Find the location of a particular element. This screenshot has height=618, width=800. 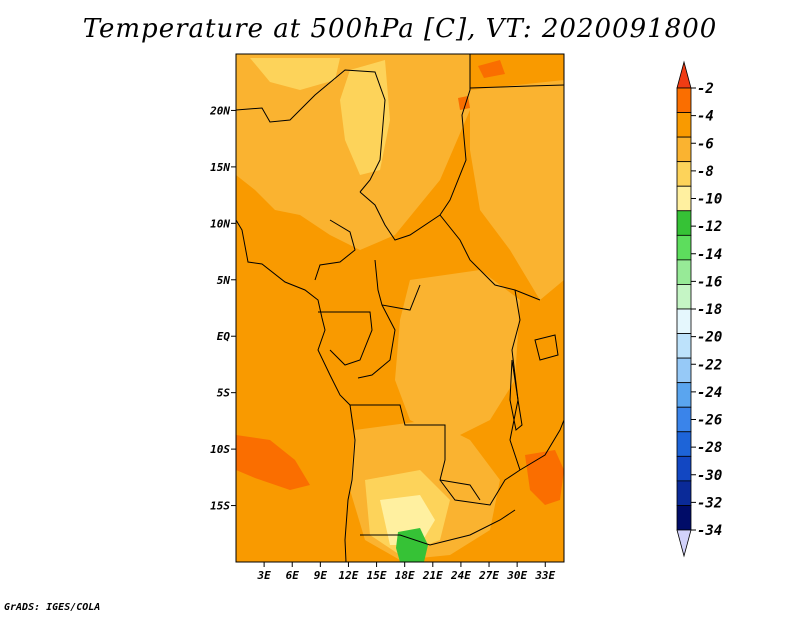

lon-tick-label: 3E is located at coordinates (263, 575).